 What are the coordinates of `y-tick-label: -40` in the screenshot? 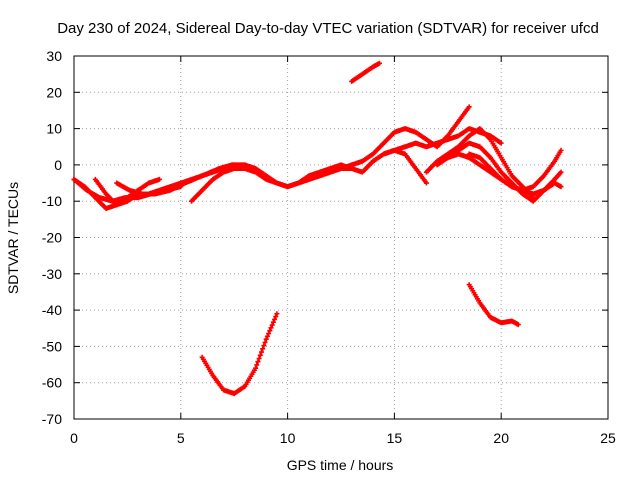 It's located at (52, 310).